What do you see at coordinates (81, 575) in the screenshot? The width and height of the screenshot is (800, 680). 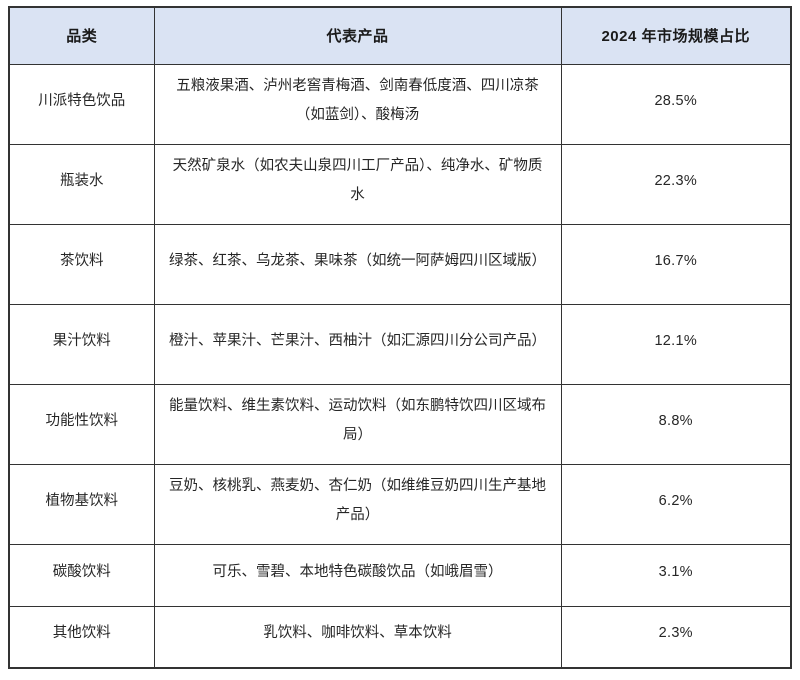 I see `category-cell: 碳酸饮料` at bounding box center [81, 575].